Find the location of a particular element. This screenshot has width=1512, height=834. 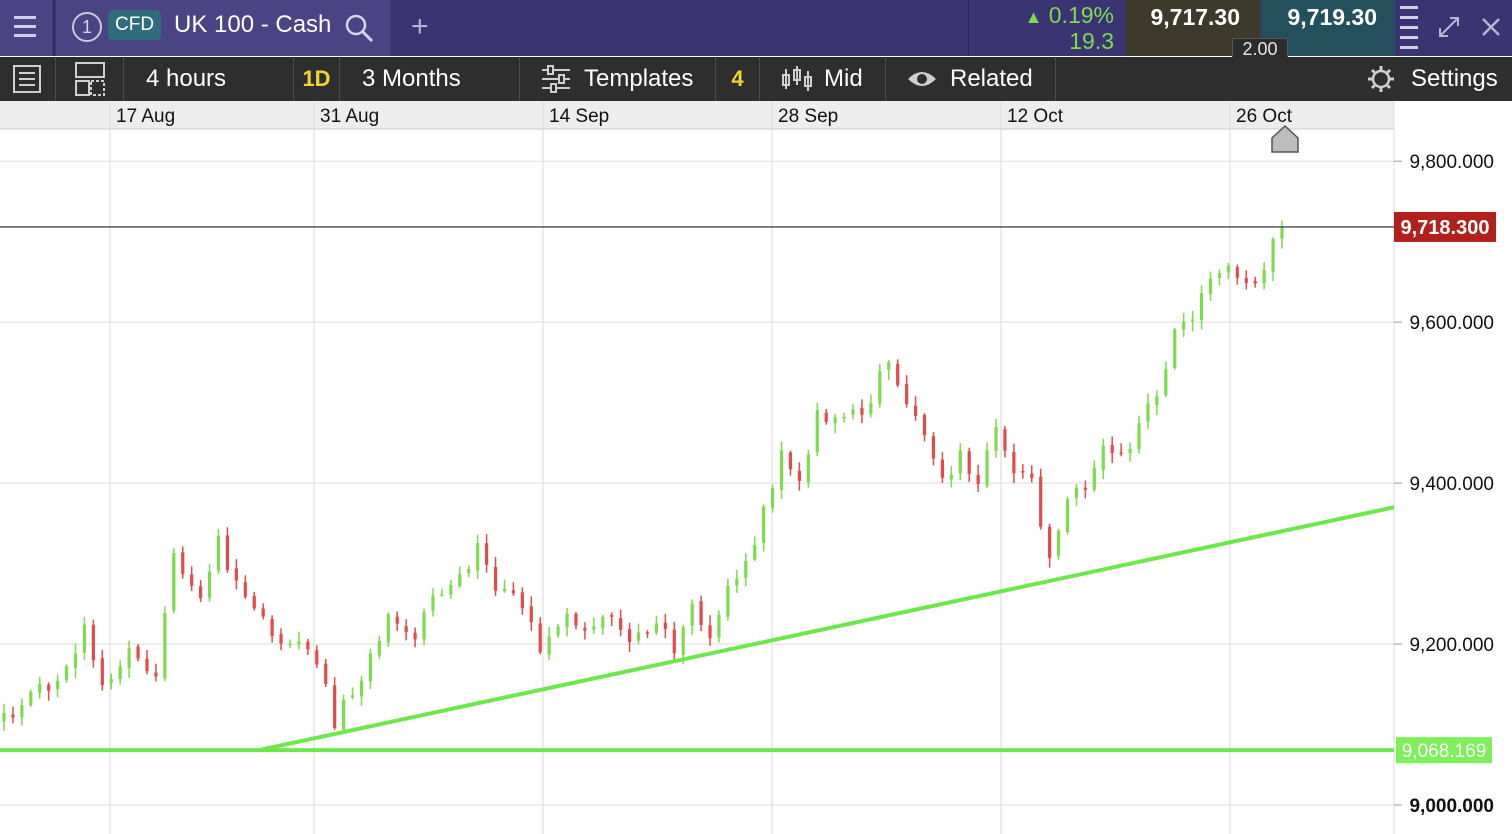

sell-price-button: 9,717.30 is located at coordinates (1193, 28).